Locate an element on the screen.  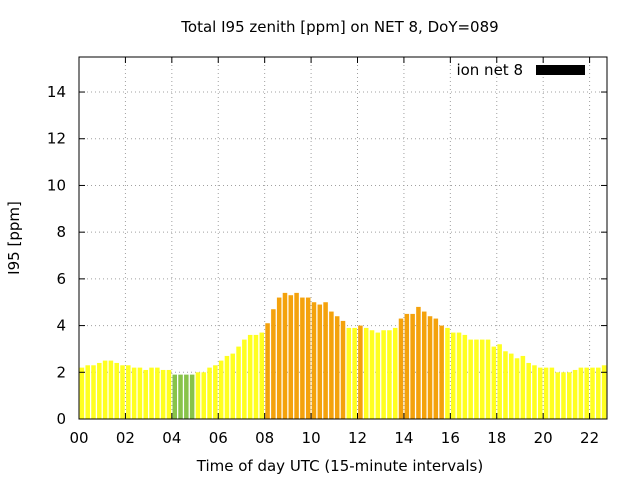
y-tick-label: 10 is located at coordinates (56, 185).